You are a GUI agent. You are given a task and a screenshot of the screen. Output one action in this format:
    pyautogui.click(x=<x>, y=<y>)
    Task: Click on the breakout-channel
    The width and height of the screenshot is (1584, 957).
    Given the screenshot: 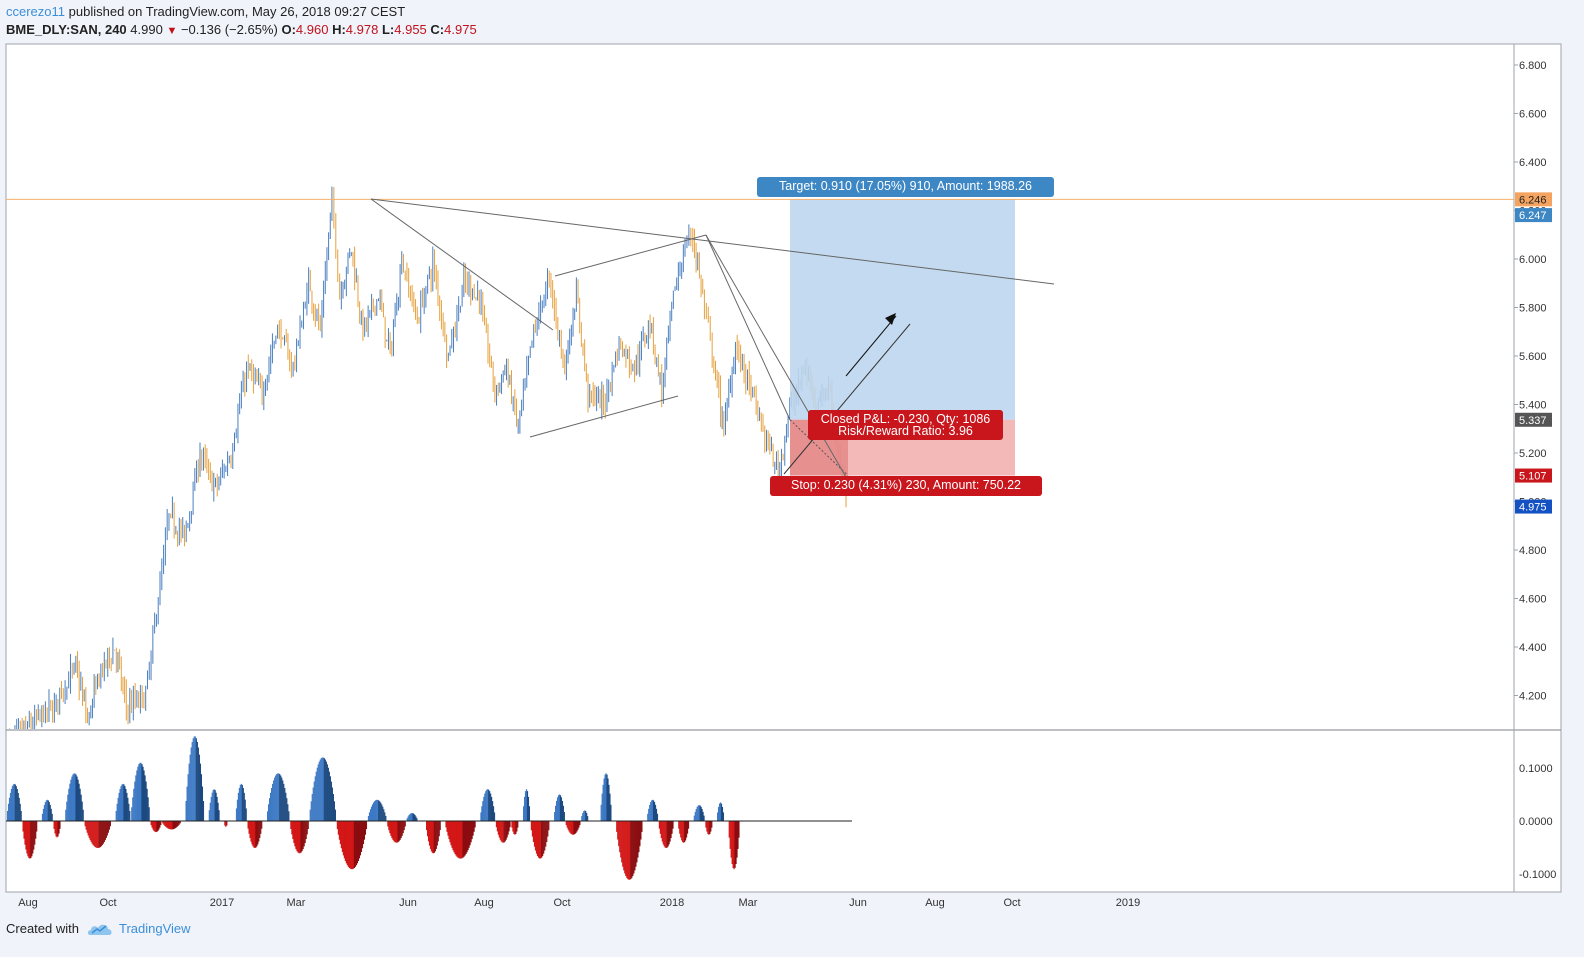 What is the action you would take?
    pyautogui.click(x=847, y=399)
    